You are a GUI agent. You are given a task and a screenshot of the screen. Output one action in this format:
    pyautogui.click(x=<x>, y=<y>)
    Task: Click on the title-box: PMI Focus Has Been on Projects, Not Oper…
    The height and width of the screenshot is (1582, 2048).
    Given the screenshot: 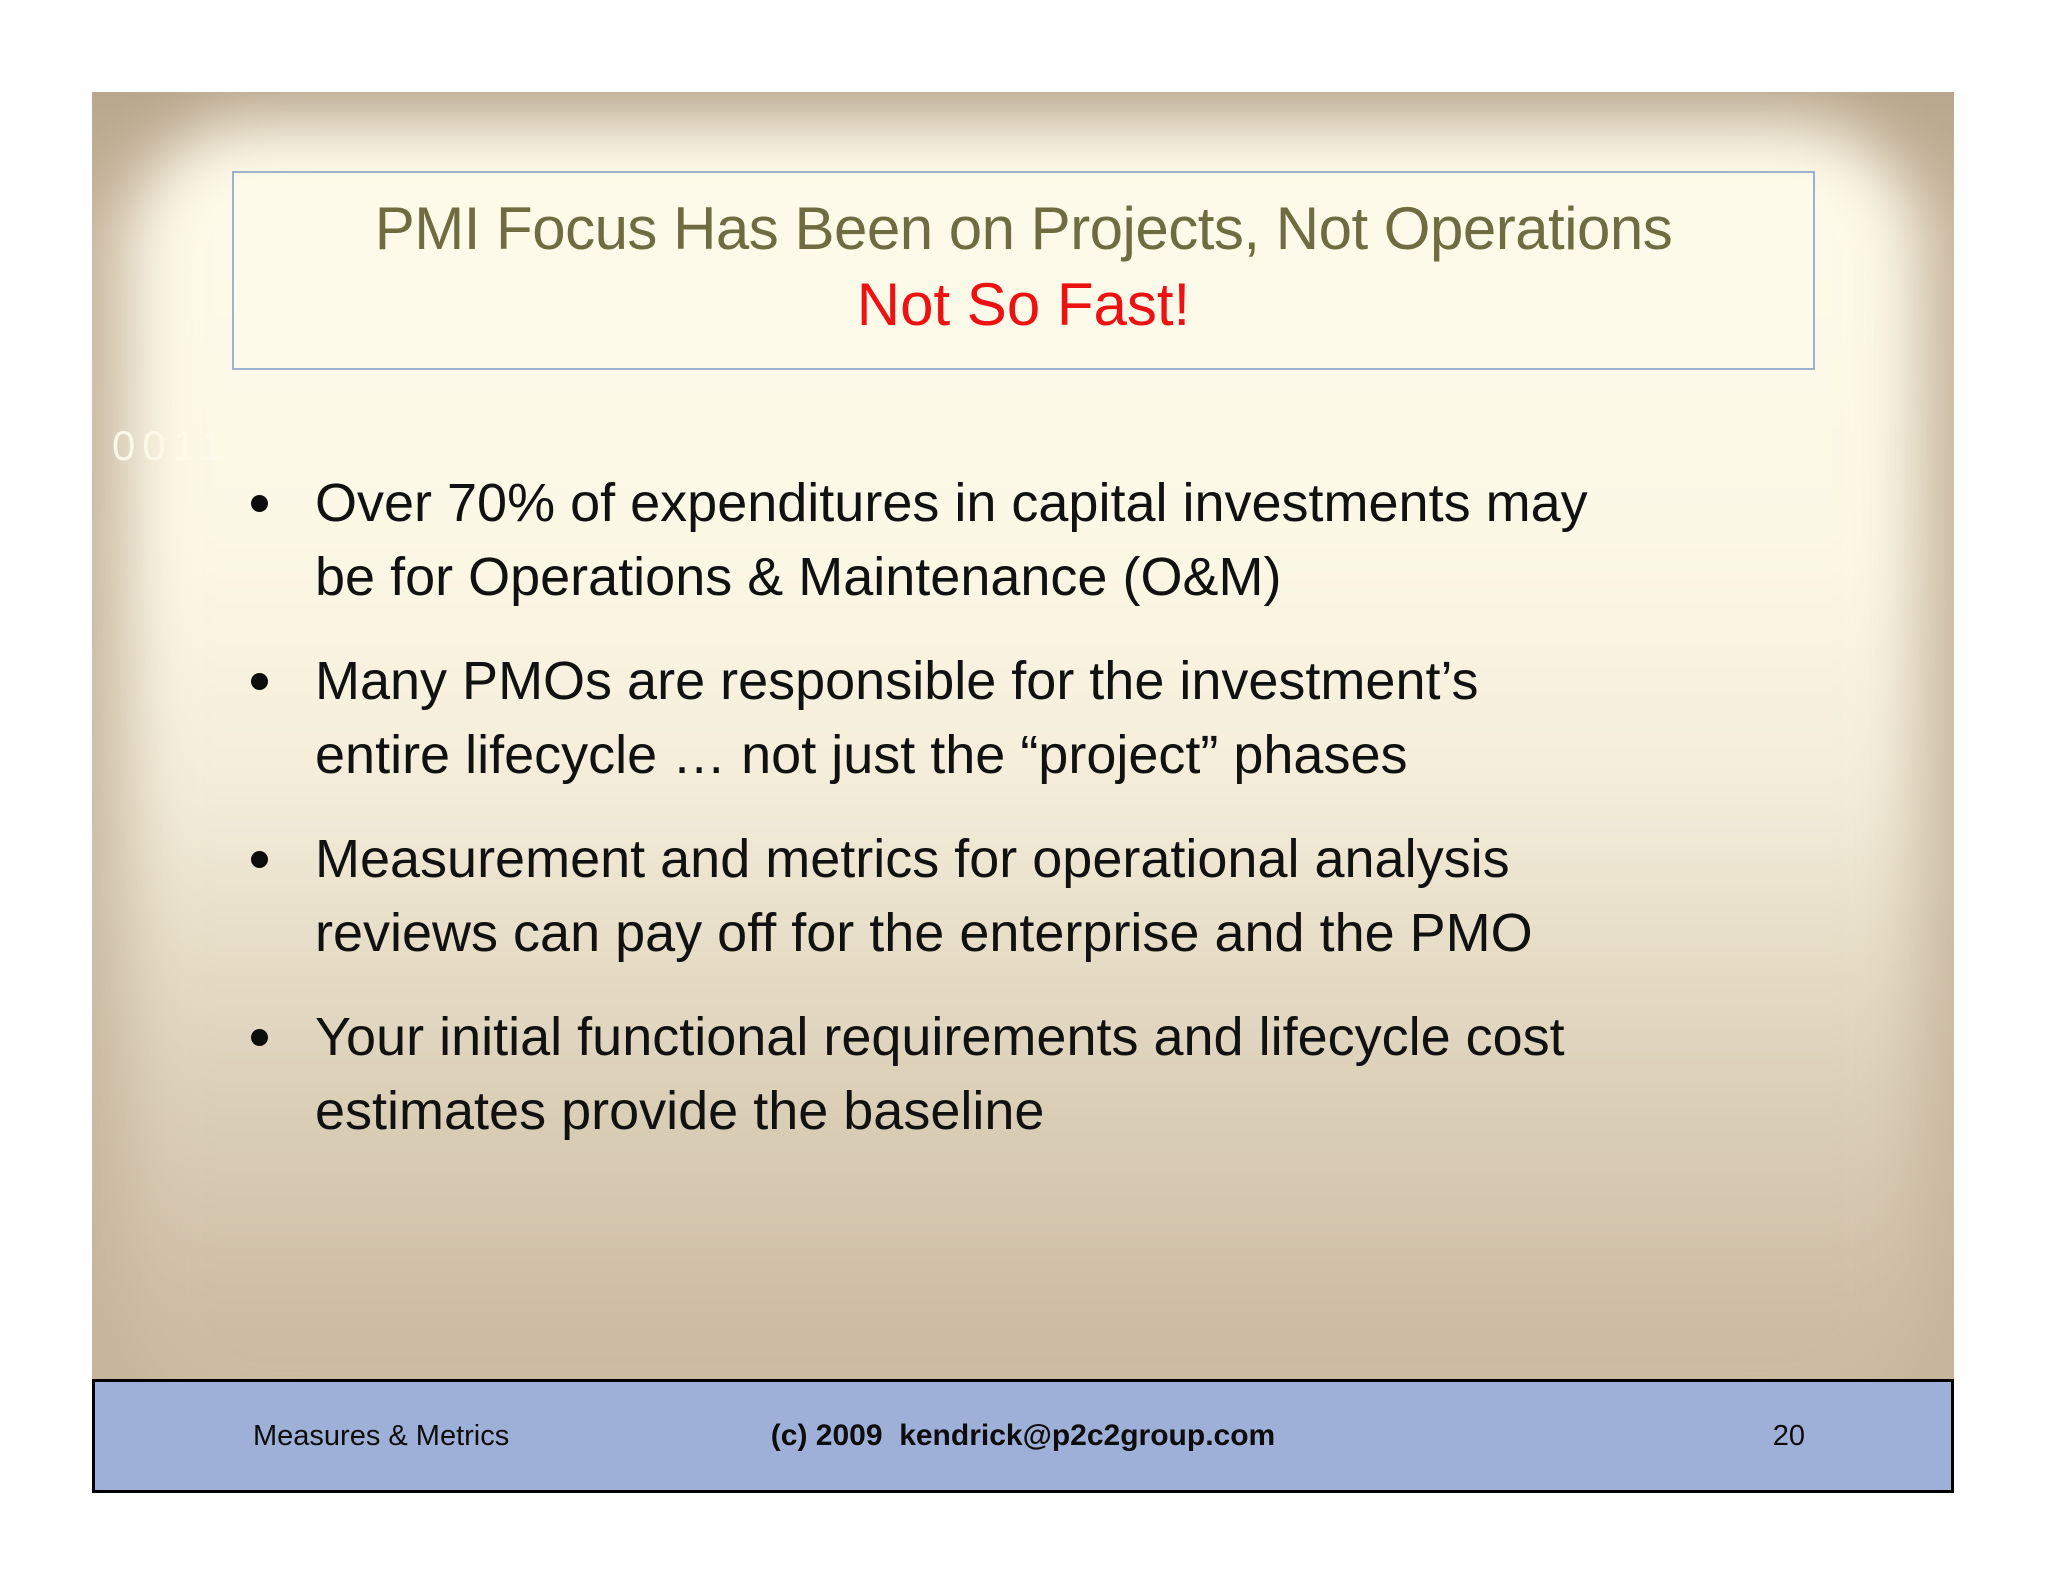 What is the action you would take?
    pyautogui.click(x=1023, y=270)
    